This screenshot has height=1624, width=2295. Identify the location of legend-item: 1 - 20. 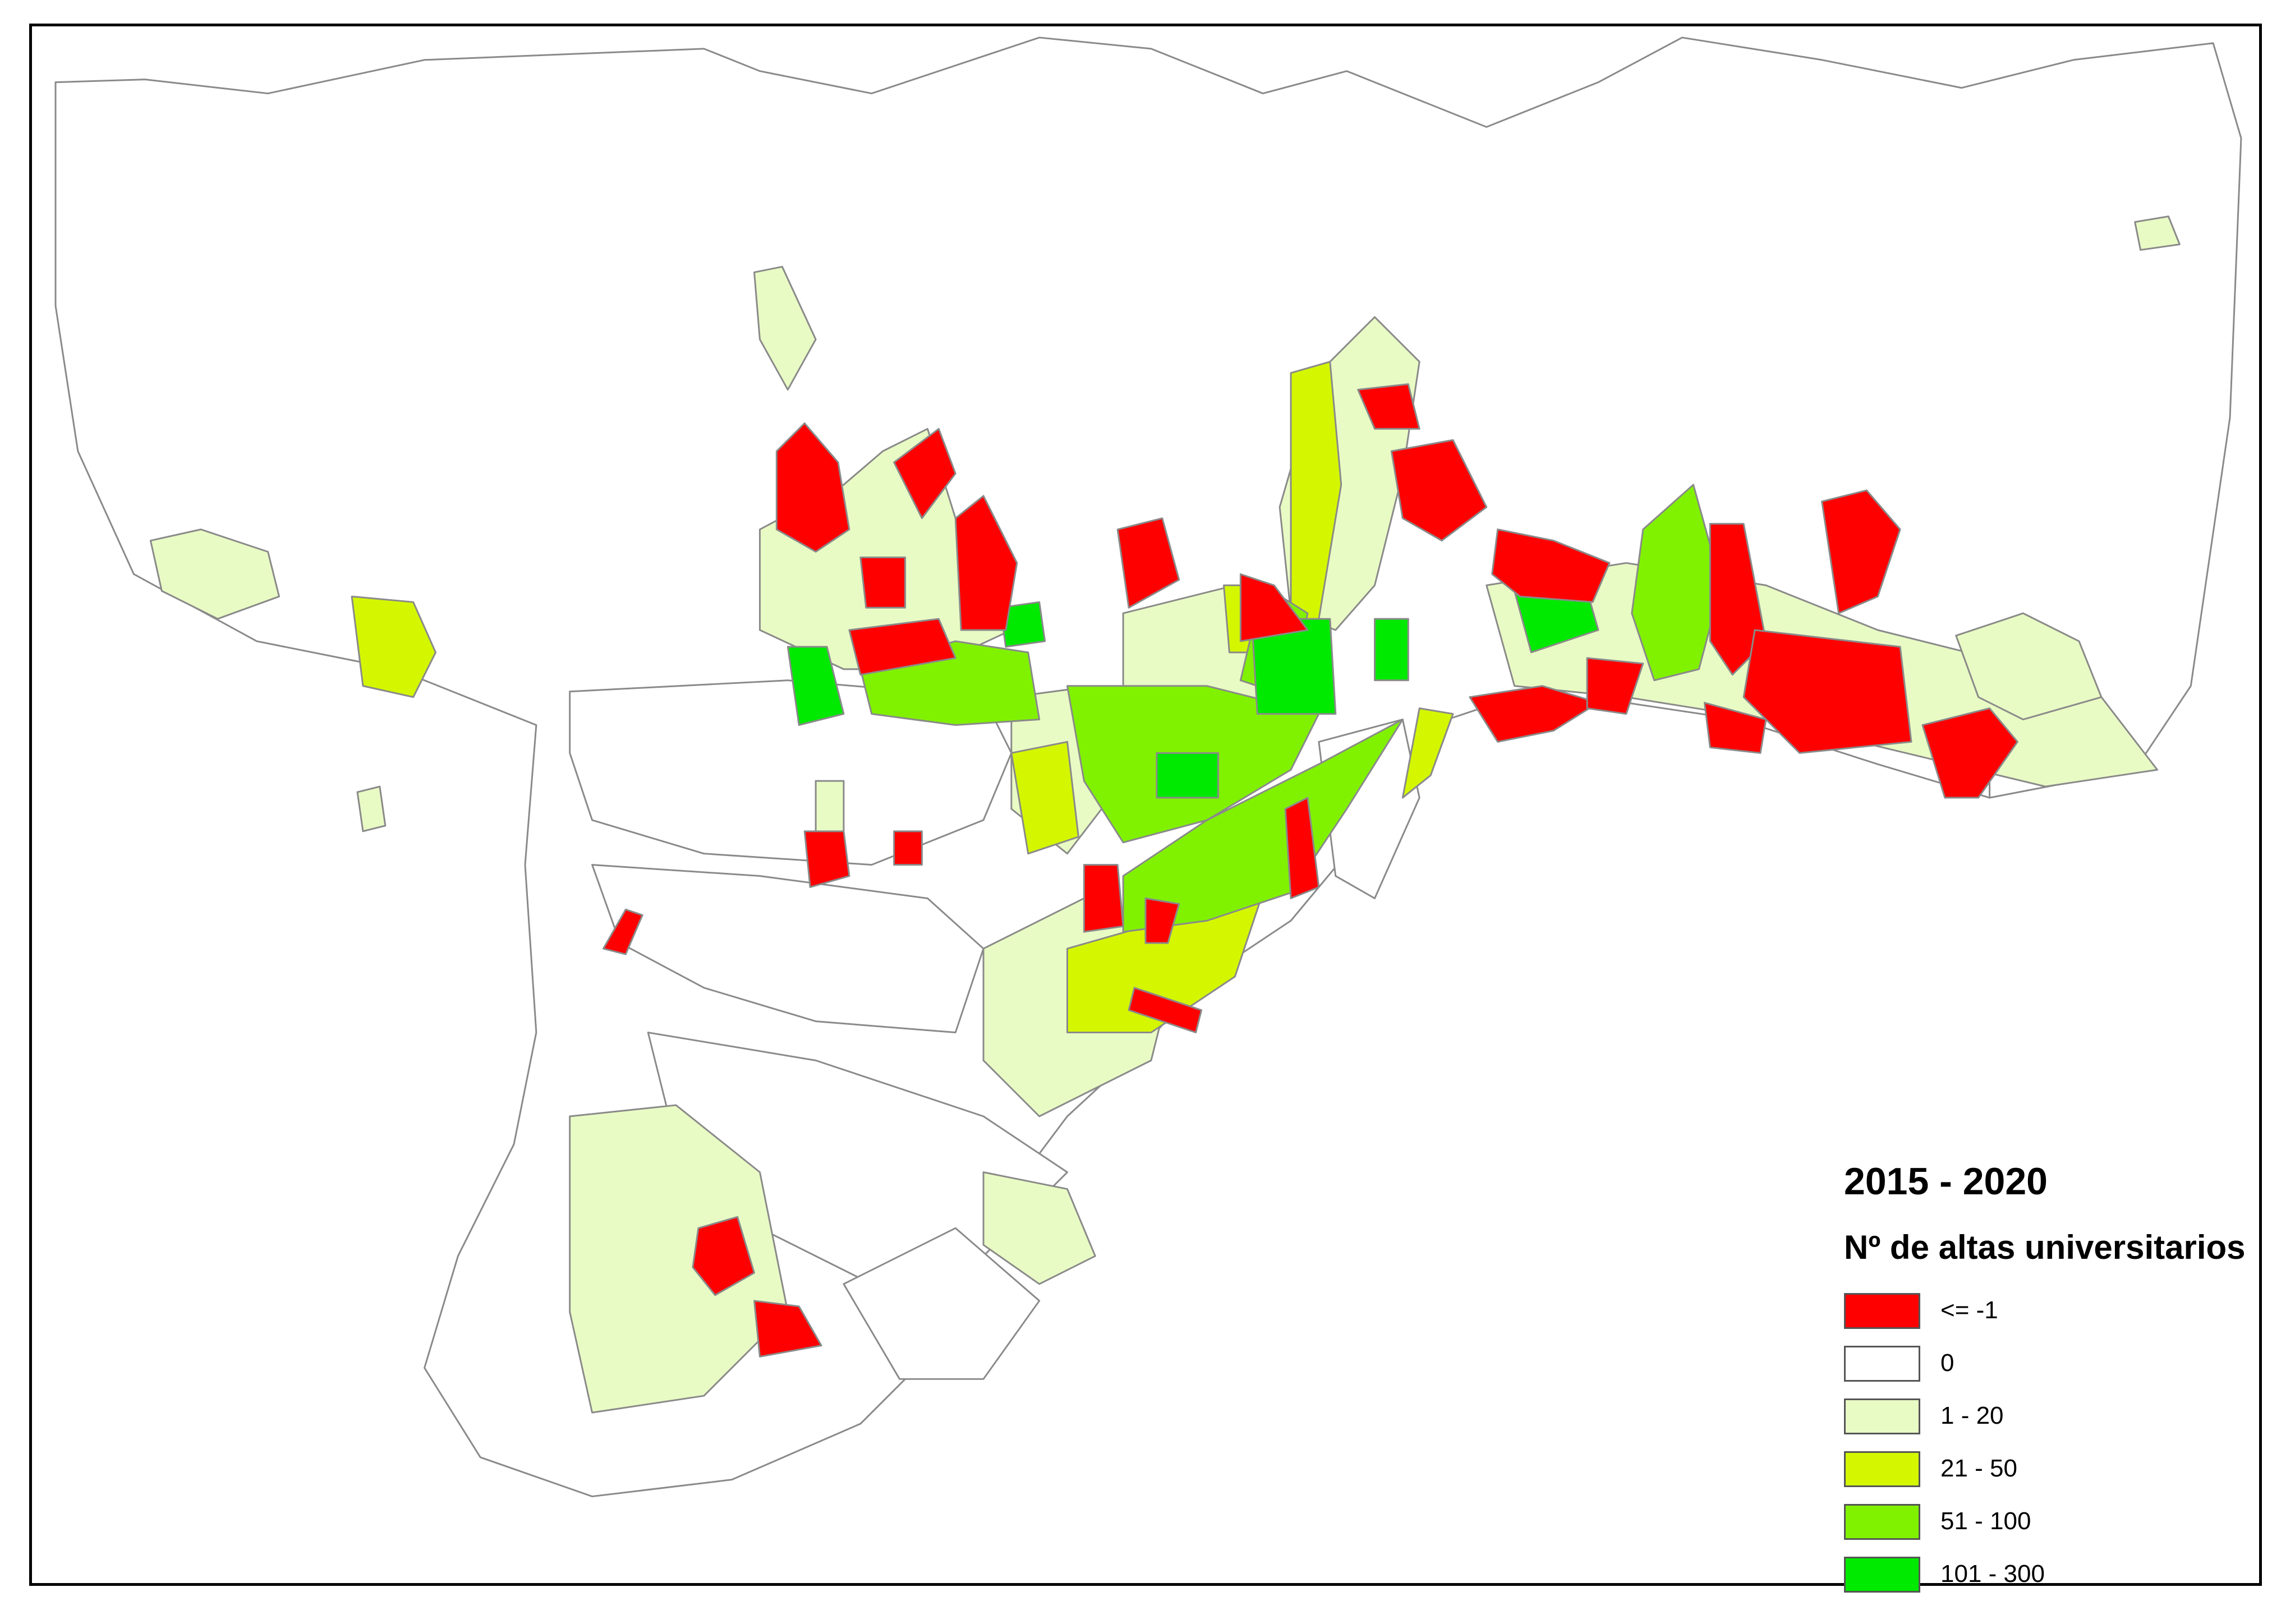
(2041, 1417).